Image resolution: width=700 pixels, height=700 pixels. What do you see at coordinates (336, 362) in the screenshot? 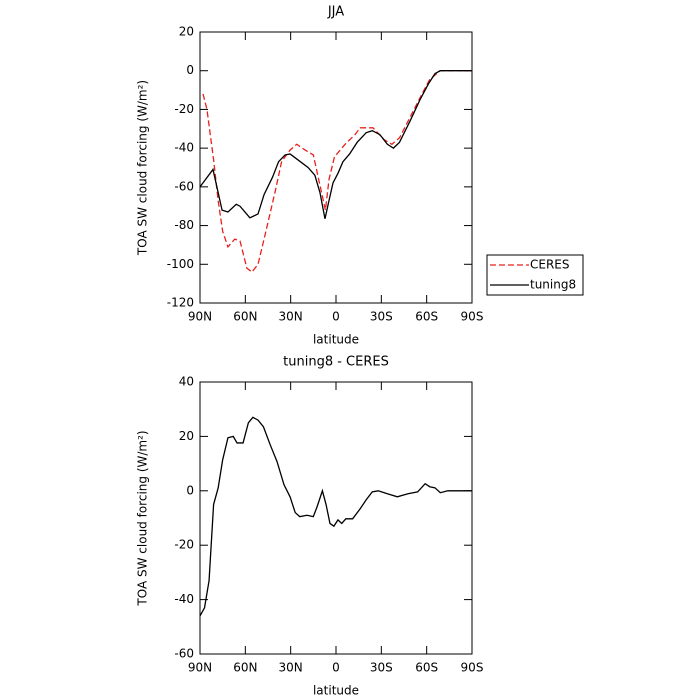
I see `chart-title: tuning8 - CERES` at bounding box center [336, 362].